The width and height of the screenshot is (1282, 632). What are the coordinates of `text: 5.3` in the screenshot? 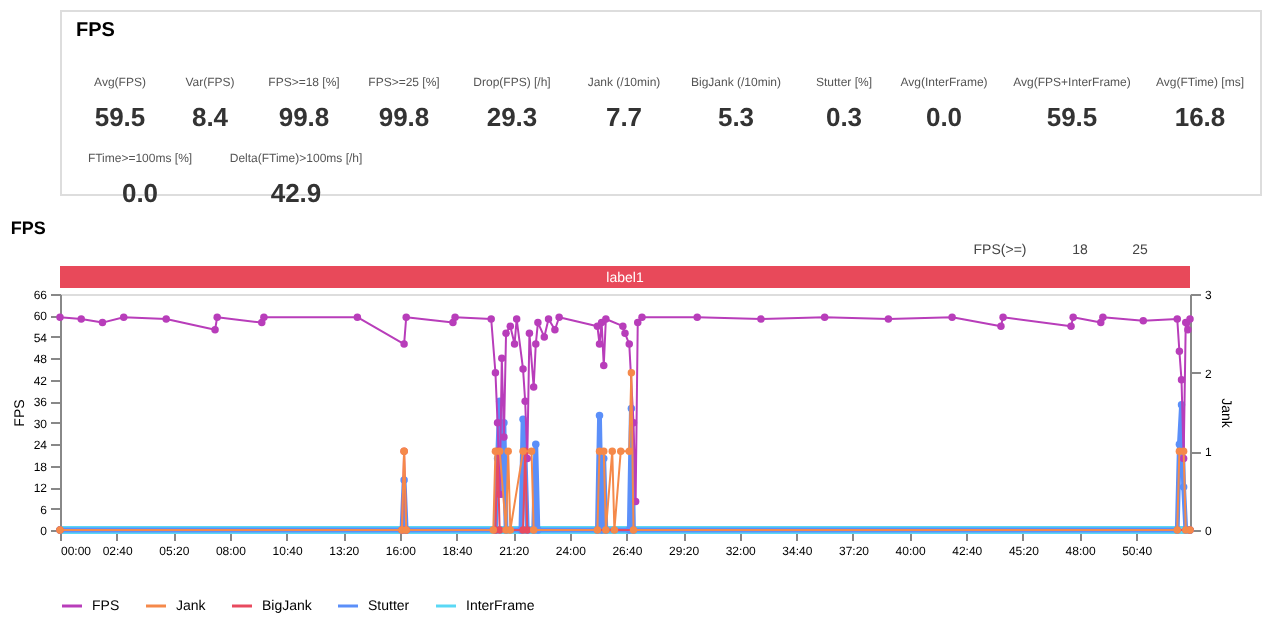 It's located at (736, 117).